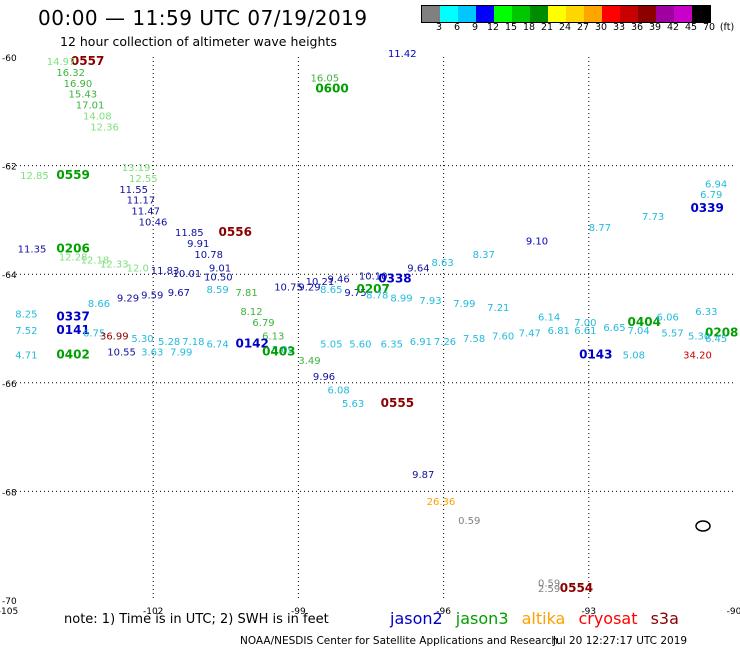  Describe the element at coordinates (421, 342) in the screenshot. I see `wave-height-value: 6.91` at that location.